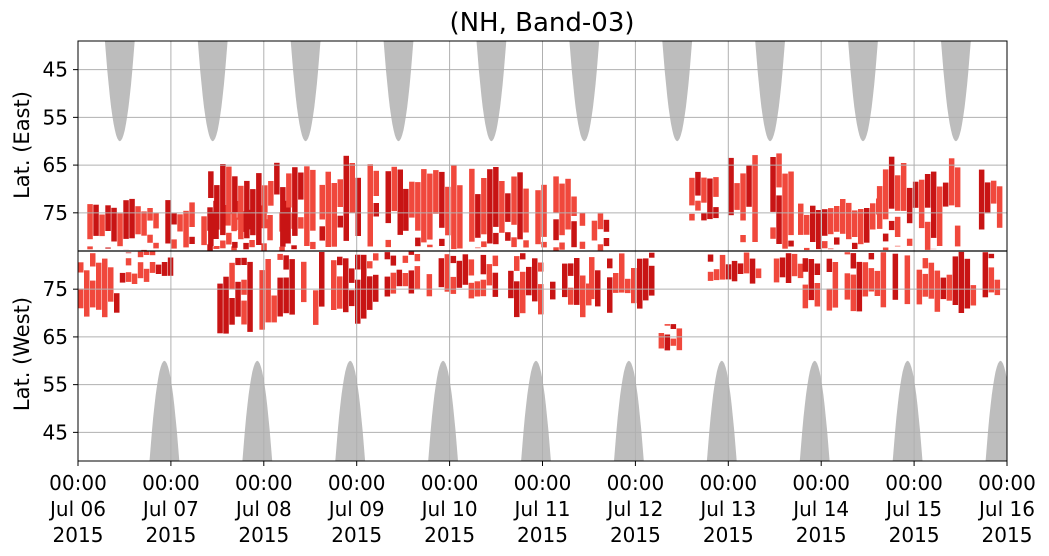 The image size is (1049, 556). Describe the element at coordinates (914, 483) in the screenshot. I see `x-tick-label: 00:00` at that location.